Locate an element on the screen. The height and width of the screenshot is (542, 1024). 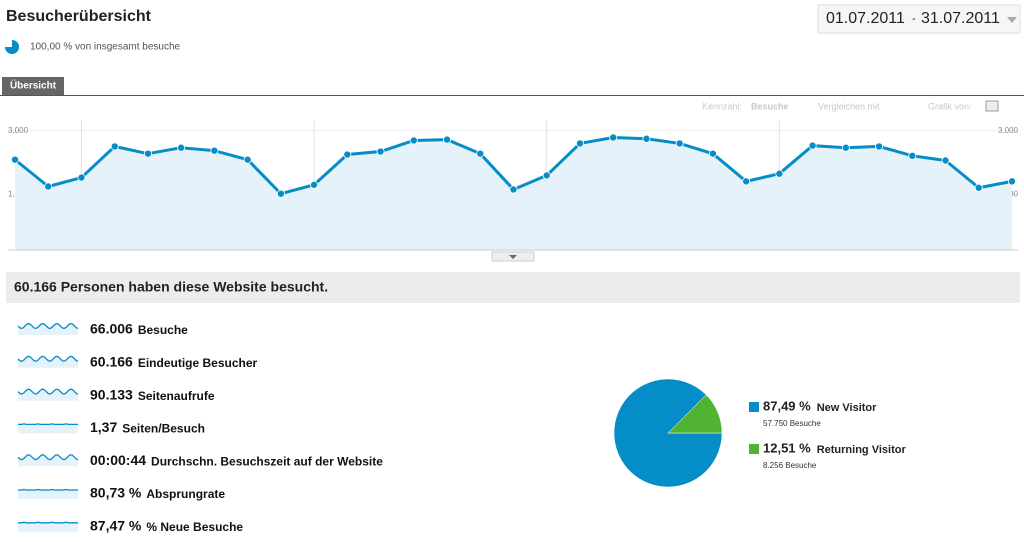
date-range-text: 01.07.2011 - 31.07.2011 is located at coordinates (913, 18).